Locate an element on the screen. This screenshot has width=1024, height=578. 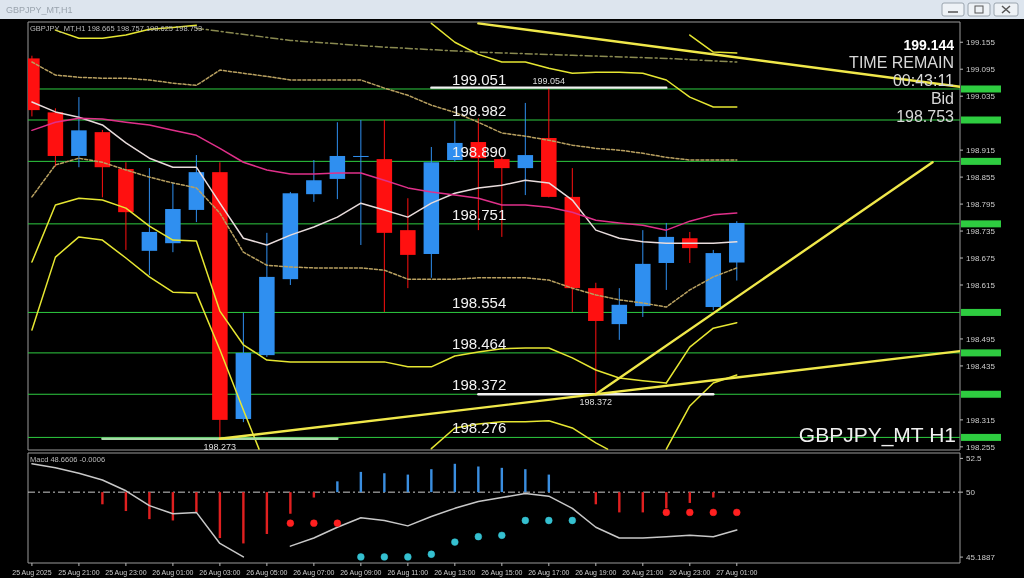
annotation: TIME REMAIN is located at coordinates (901, 62).